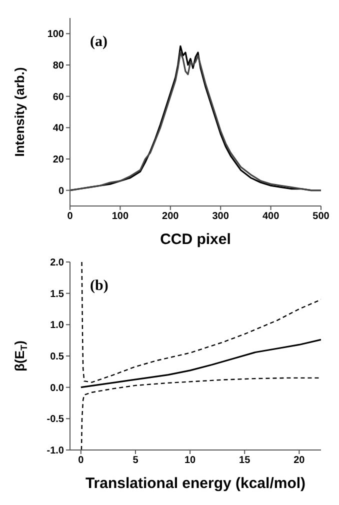  What do you see at coordinates (57, 357) in the screenshot?
I see `y-tick-label: 0.5` at bounding box center [57, 357].